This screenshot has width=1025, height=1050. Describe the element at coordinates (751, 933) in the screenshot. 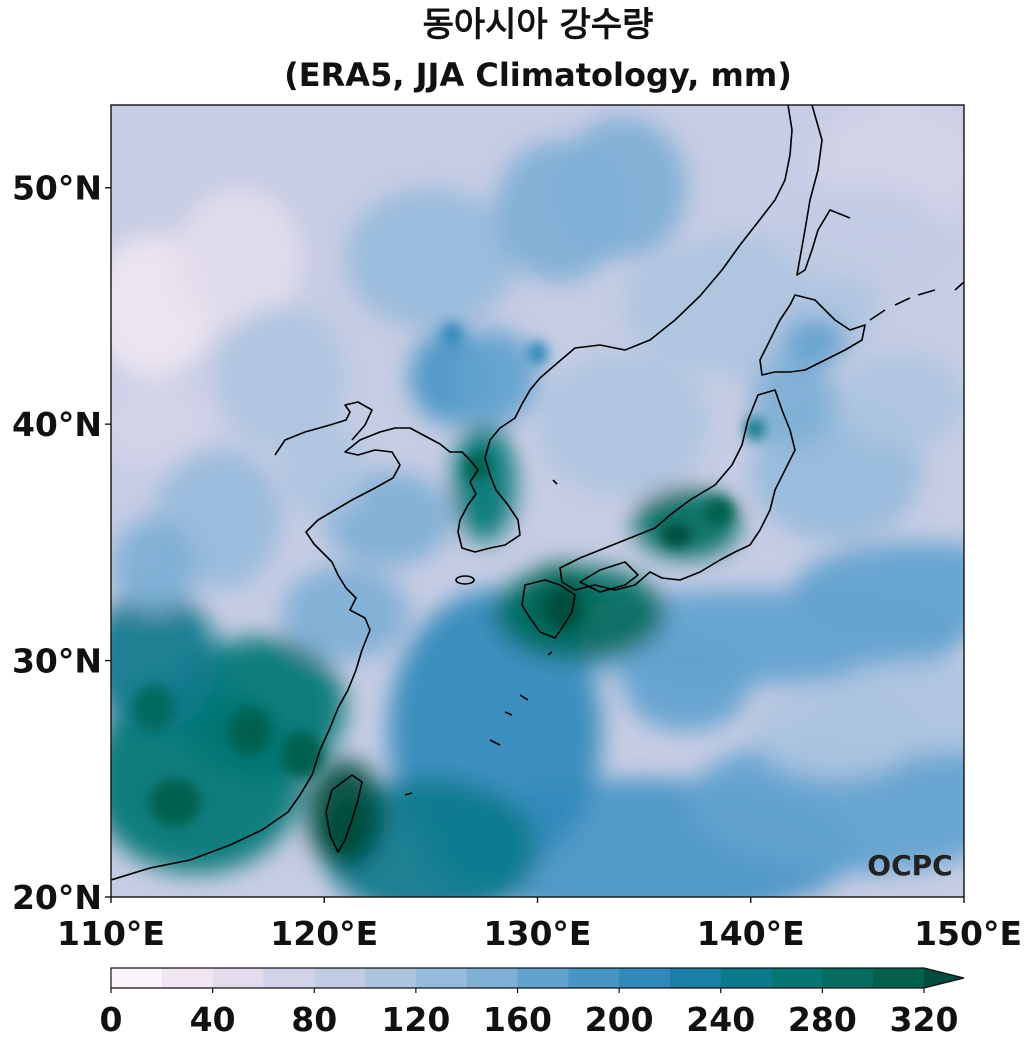

I see `lon-tick-label: 140°E` at that location.